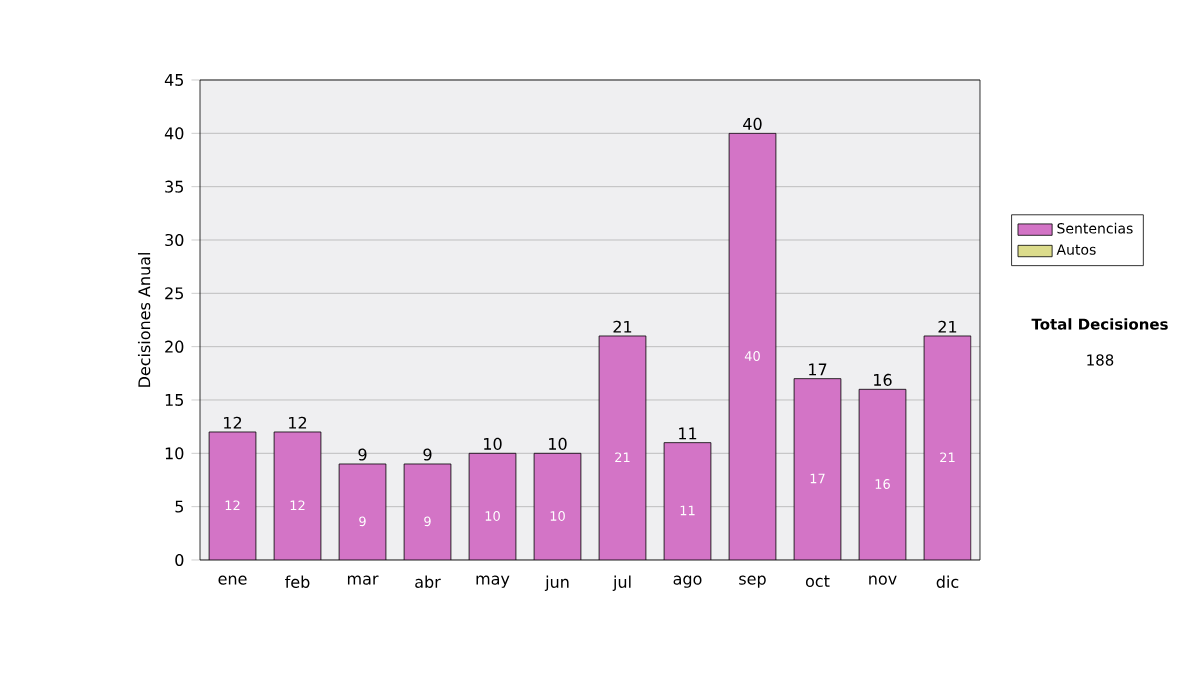 The image size is (1200, 680). I want to click on y-tick-label: 20, so click(174, 346).